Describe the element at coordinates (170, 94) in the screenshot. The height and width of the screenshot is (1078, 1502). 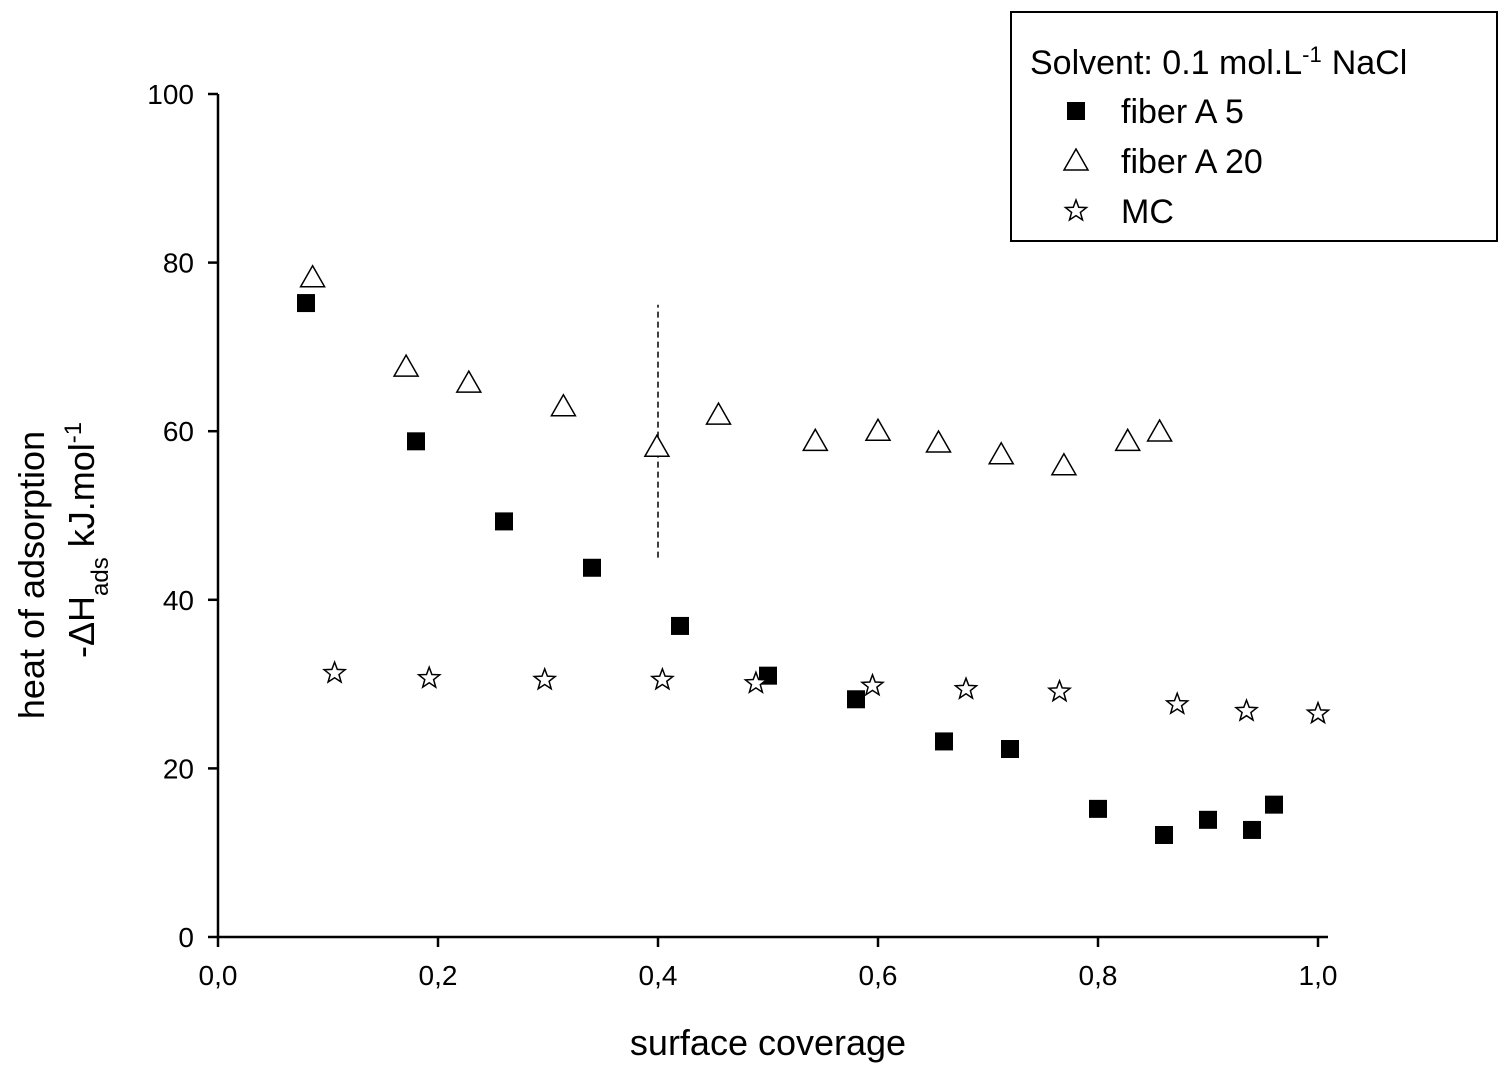
I see `y-tick-label: 100` at that location.